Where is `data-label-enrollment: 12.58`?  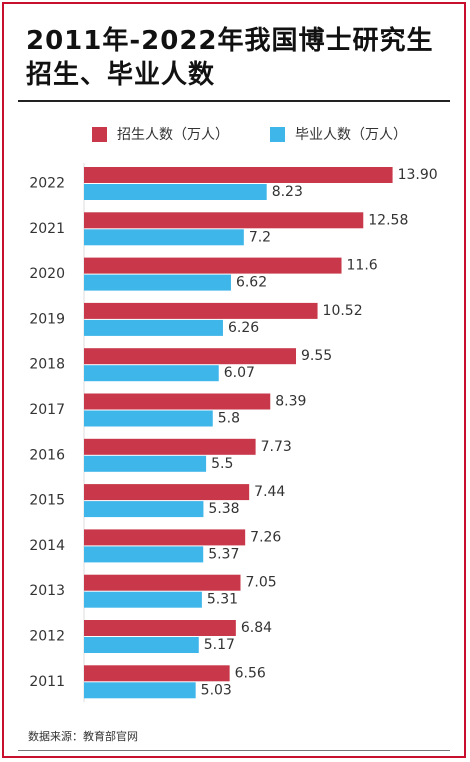
data-label-enrollment: 12.58 is located at coordinates (388, 220).